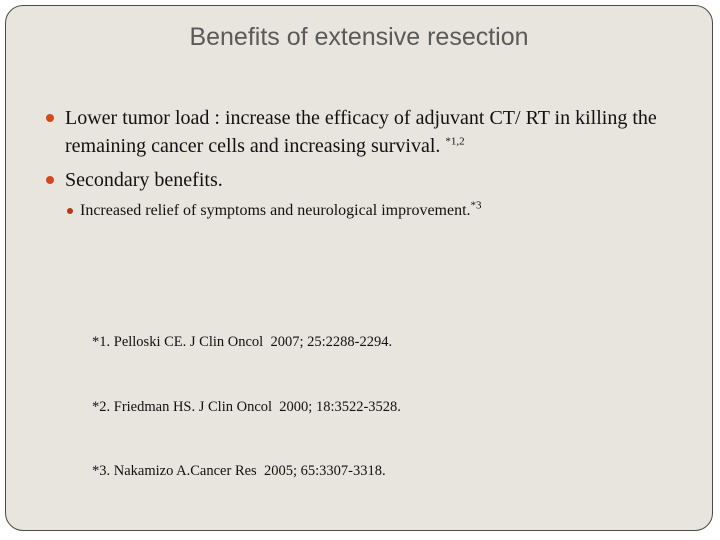 The height and width of the screenshot is (540, 720). I want to click on sub-bullet-dot-icon, so click(70, 211).